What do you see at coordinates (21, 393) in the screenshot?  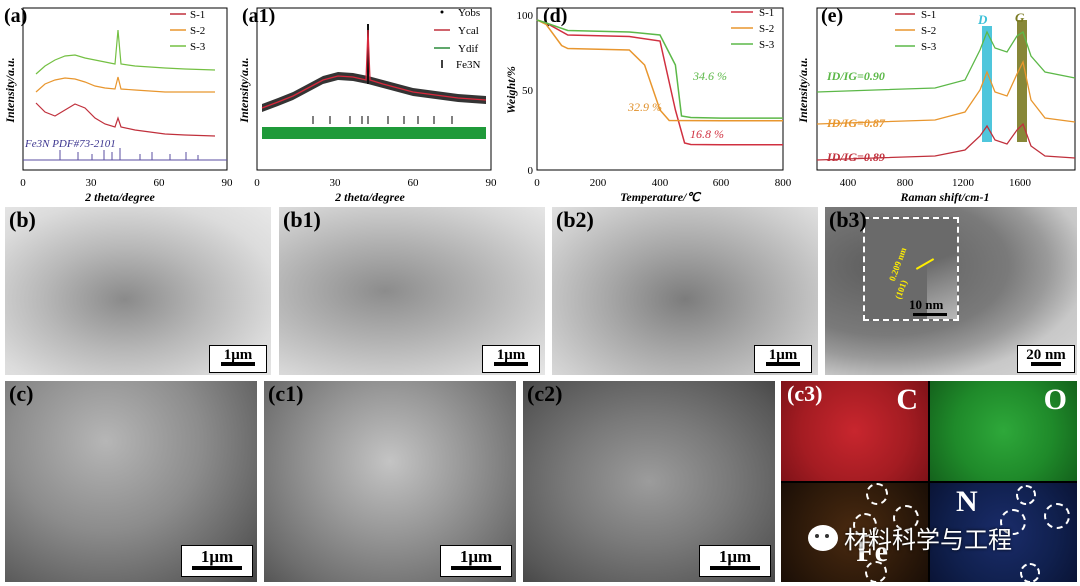 I see `panel-label: (c)` at bounding box center [21, 393].